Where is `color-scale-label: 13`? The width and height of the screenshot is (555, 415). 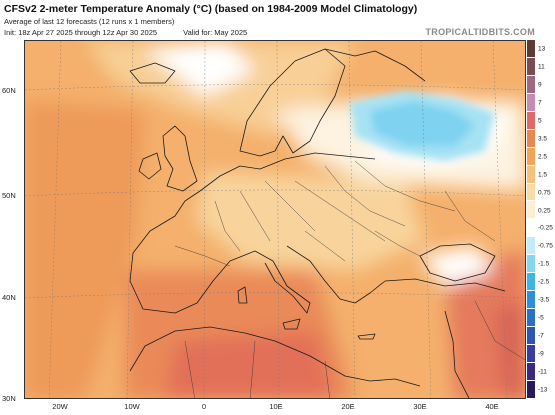
color-scale-label: 13 is located at coordinates (542, 49).